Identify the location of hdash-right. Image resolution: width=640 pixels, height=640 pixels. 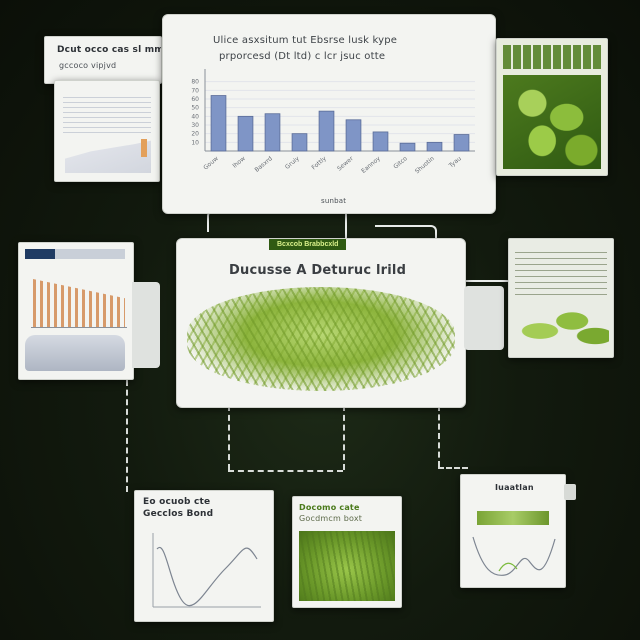
(453, 468).